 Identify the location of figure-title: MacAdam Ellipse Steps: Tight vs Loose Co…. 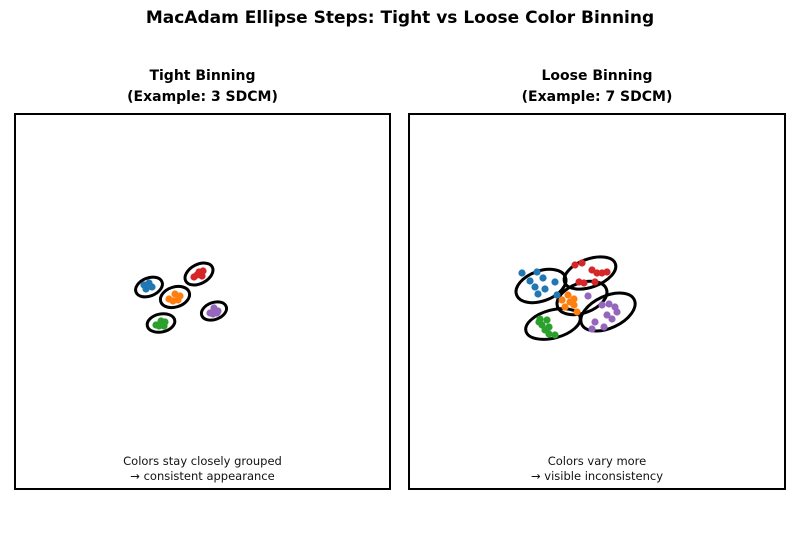
(400, 18).